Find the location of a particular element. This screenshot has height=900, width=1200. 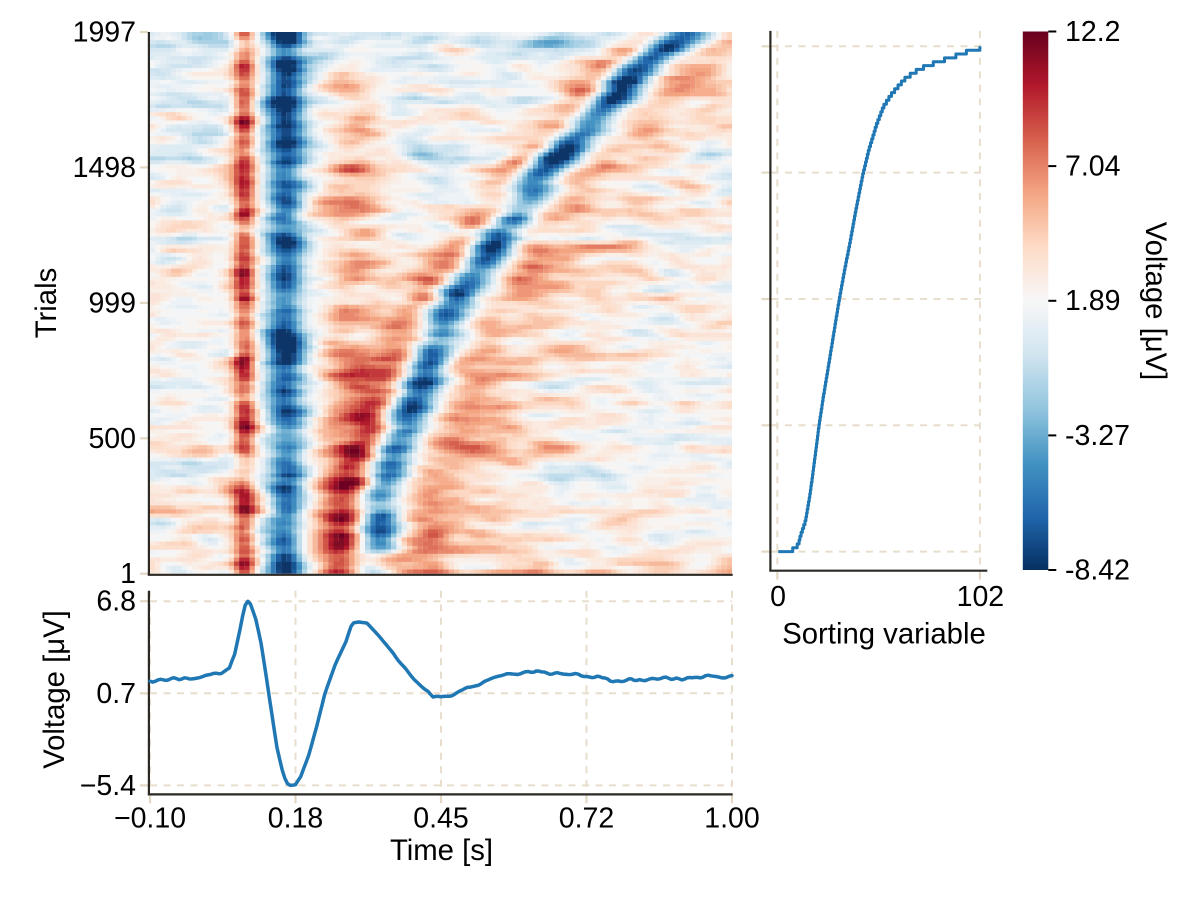

svg-text: −5.4 is located at coordinates (108, 786).